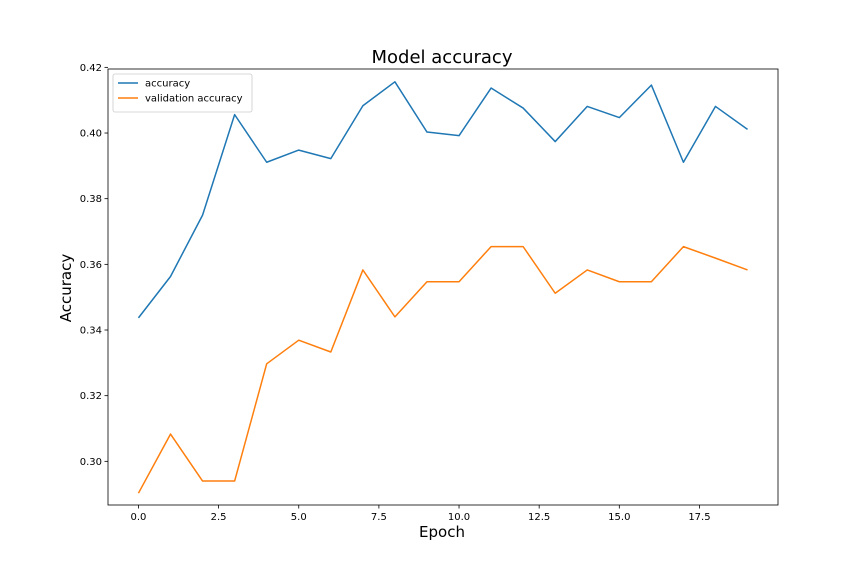 The height and width of the screenshot is (576, 864). What do you see at coordinates (539, 517) in the screenshot?
I see `x-tick-label: 12.5` at bounding box center [539, 517].